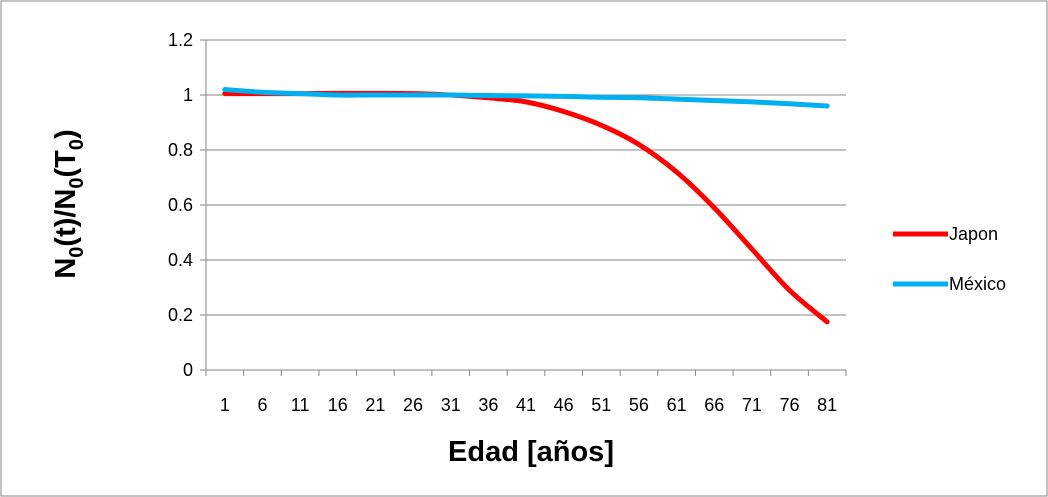 Image resolution: width=1048 pixels, height=497 pixels. What do you see at coordinates (413, 405) in the screenshot?
I see `x-tick-label: 26` at bounding box center [413, 405].